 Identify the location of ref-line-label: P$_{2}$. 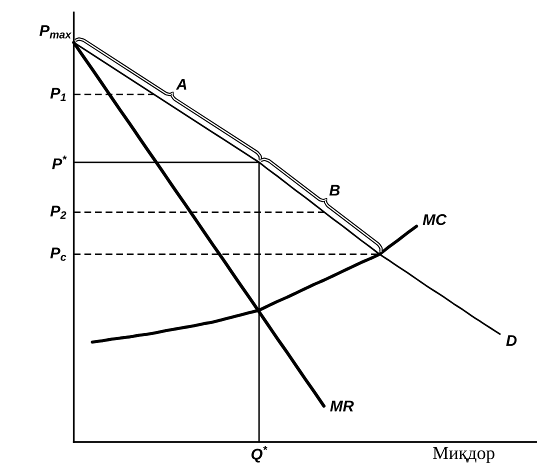
(58, 212).